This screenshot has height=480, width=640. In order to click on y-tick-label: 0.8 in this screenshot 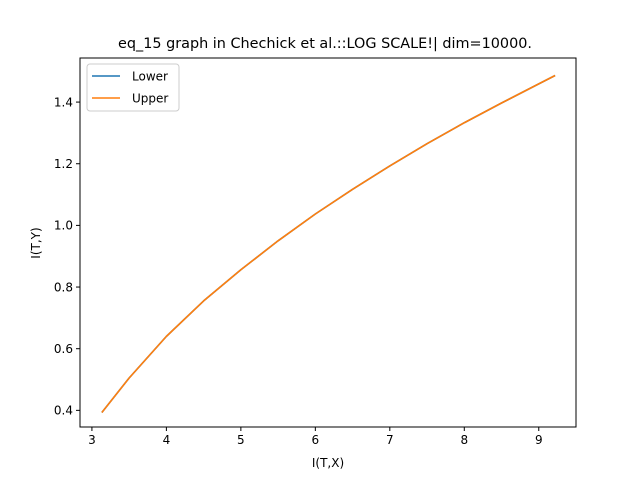, I will do `click(63, 287)`.